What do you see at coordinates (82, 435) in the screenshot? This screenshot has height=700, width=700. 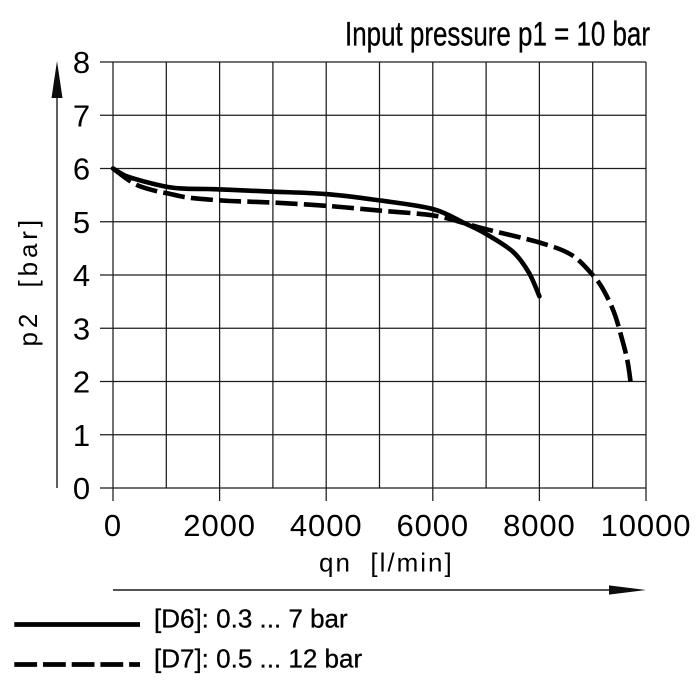 I see `svg-text: 1` at bounding box center [82, 435].